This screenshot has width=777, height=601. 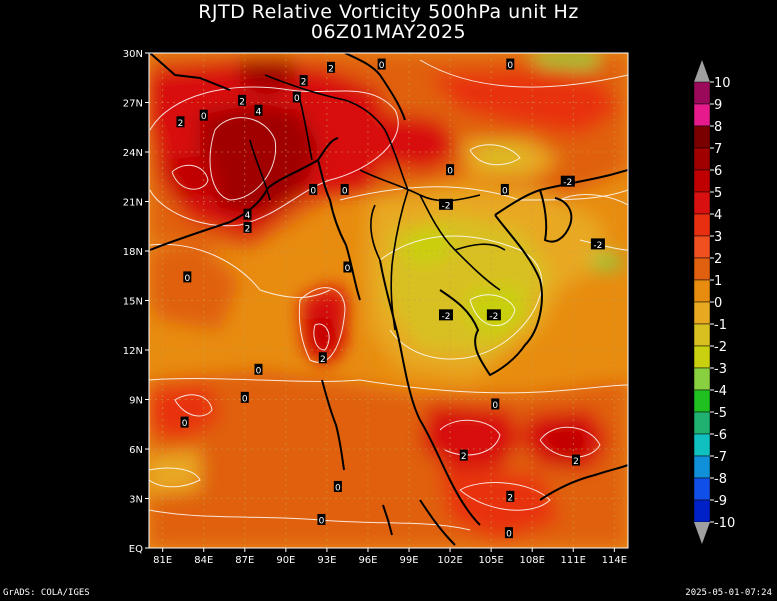 What do you see at coordinates (136, 549) in the screenshot?
I see `y-tick-label: EQ` at bounding box center [136, 549].